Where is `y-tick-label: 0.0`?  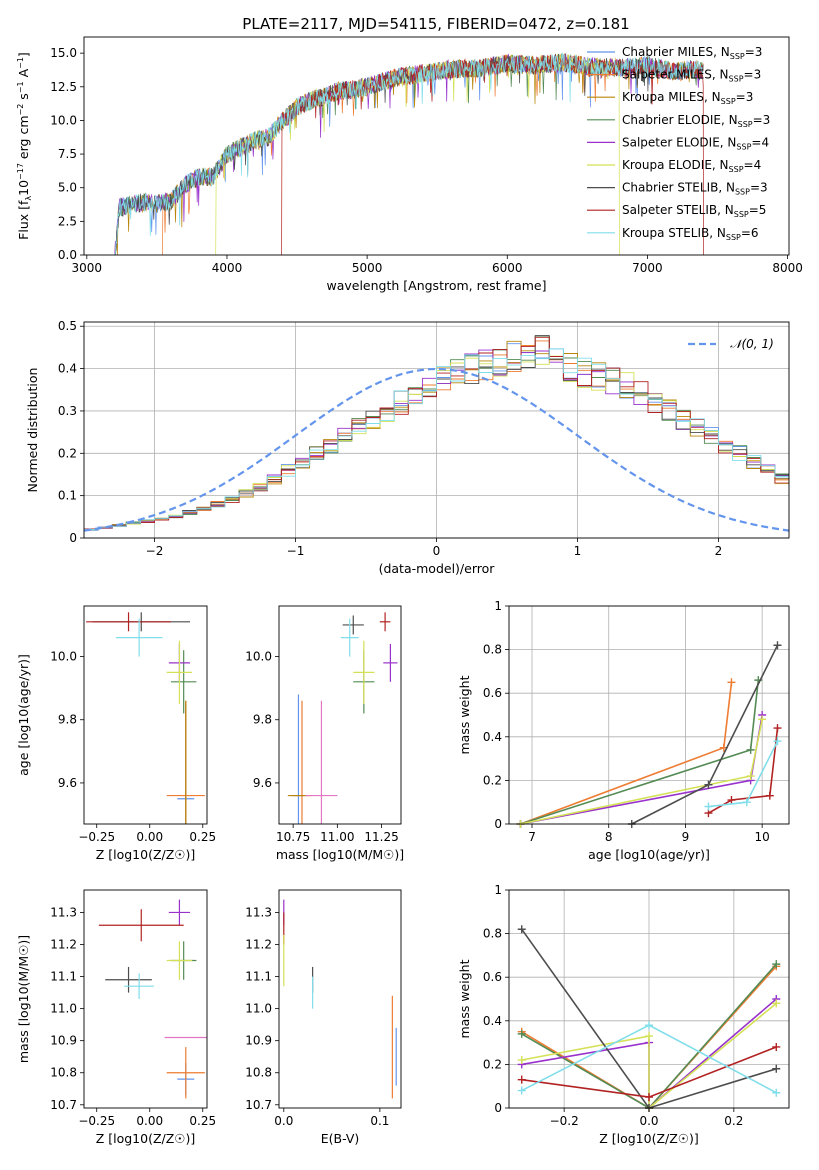
y-tick-label: 0.0 is located at coordinates (67, 255).